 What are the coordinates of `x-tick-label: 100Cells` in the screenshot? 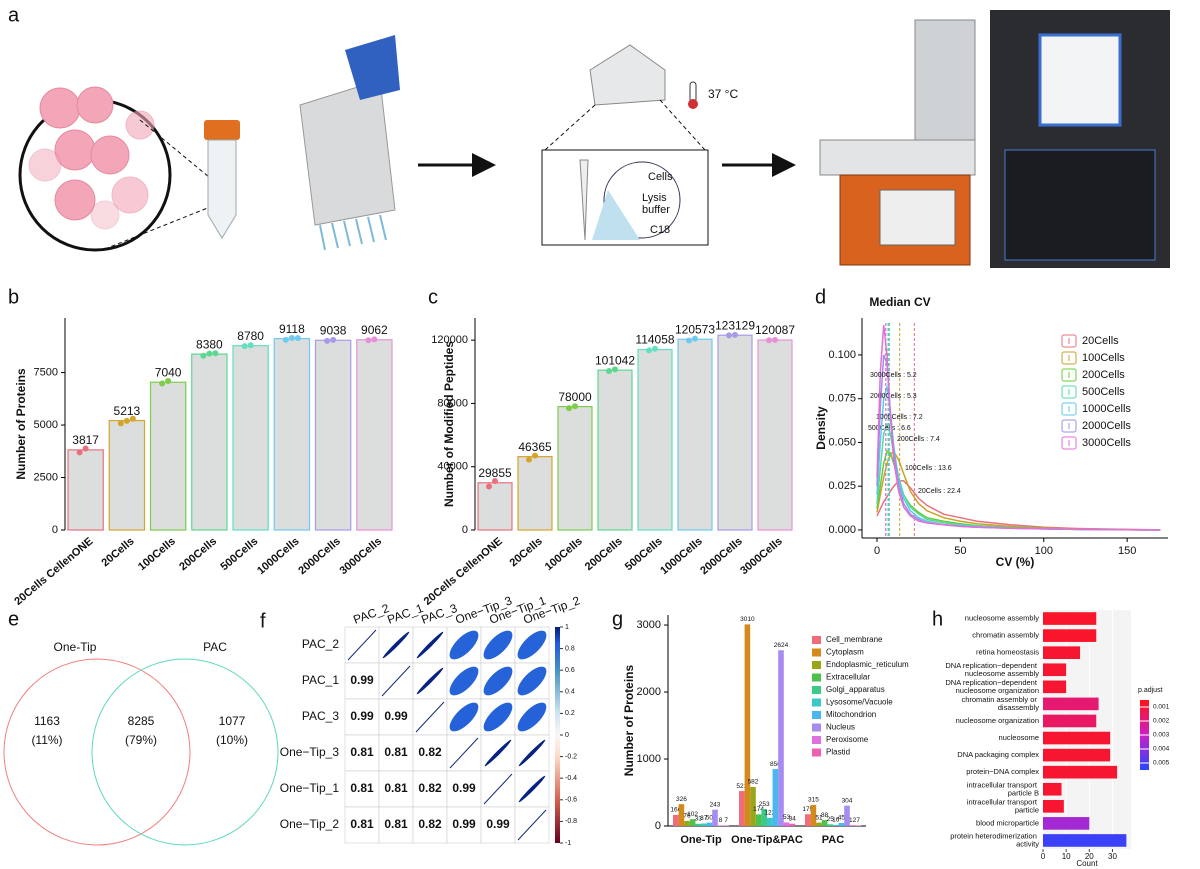 It's located at (564, 554).